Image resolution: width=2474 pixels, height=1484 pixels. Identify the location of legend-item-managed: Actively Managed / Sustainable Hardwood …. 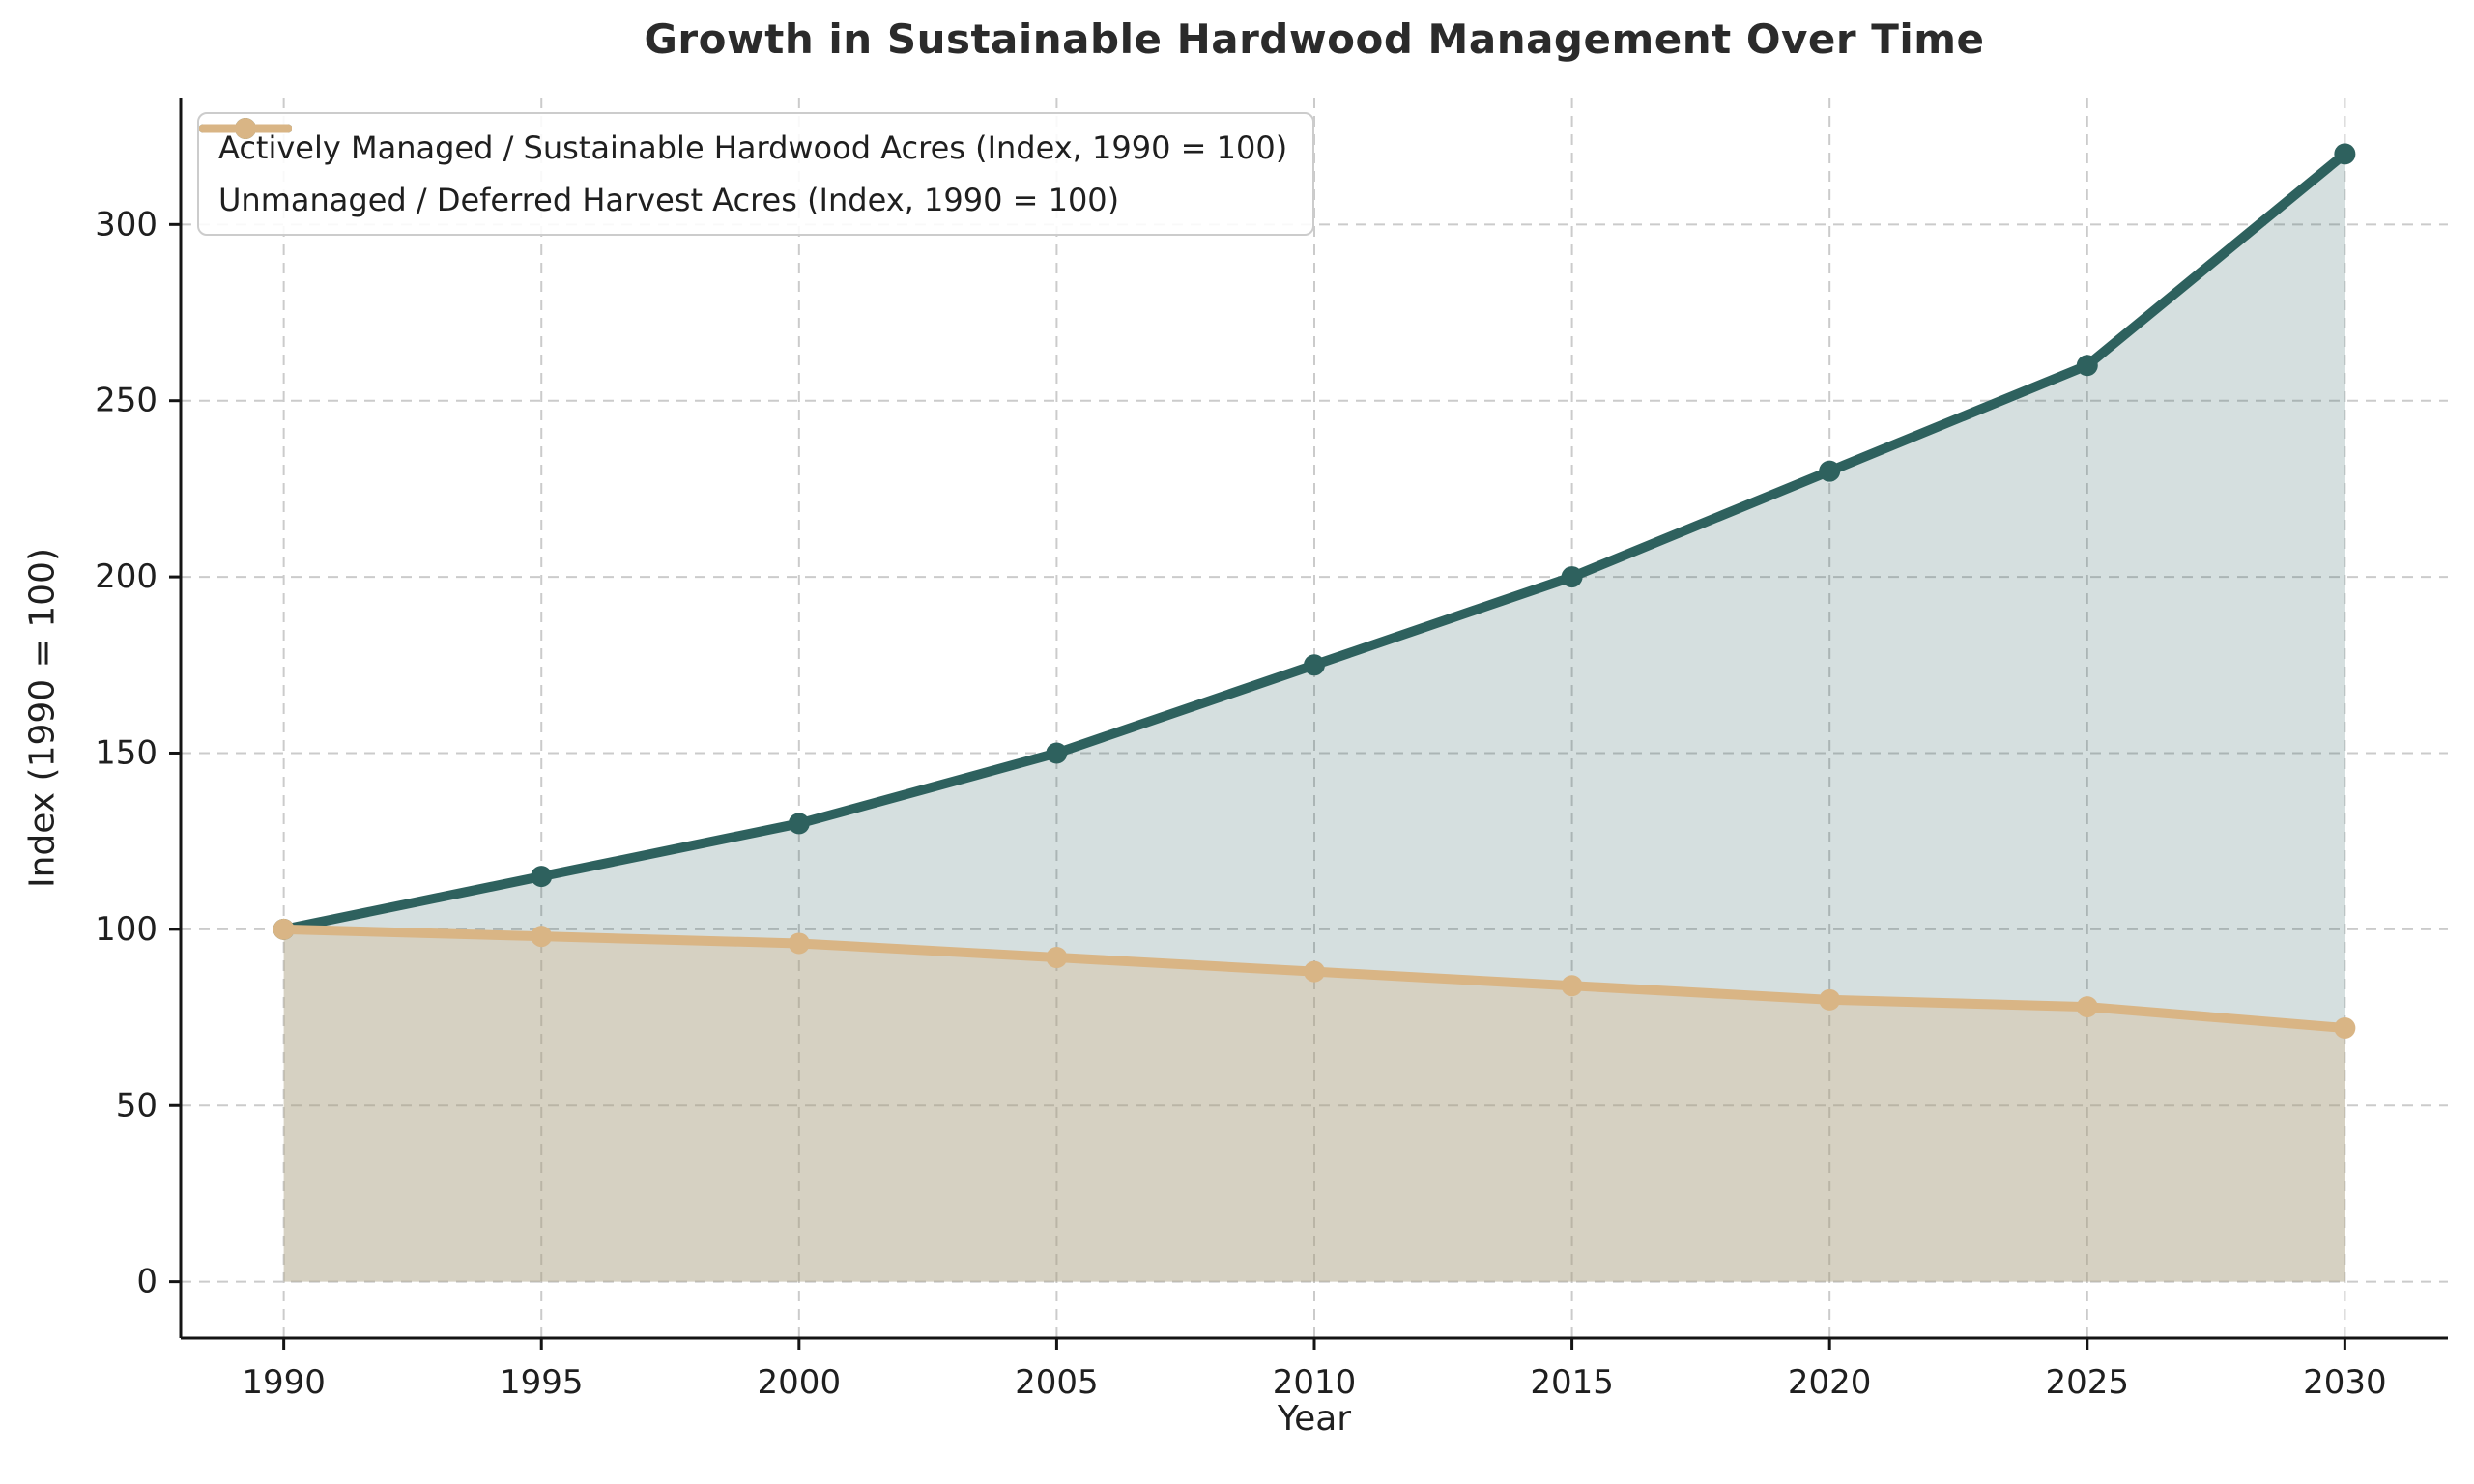
(744, 142).